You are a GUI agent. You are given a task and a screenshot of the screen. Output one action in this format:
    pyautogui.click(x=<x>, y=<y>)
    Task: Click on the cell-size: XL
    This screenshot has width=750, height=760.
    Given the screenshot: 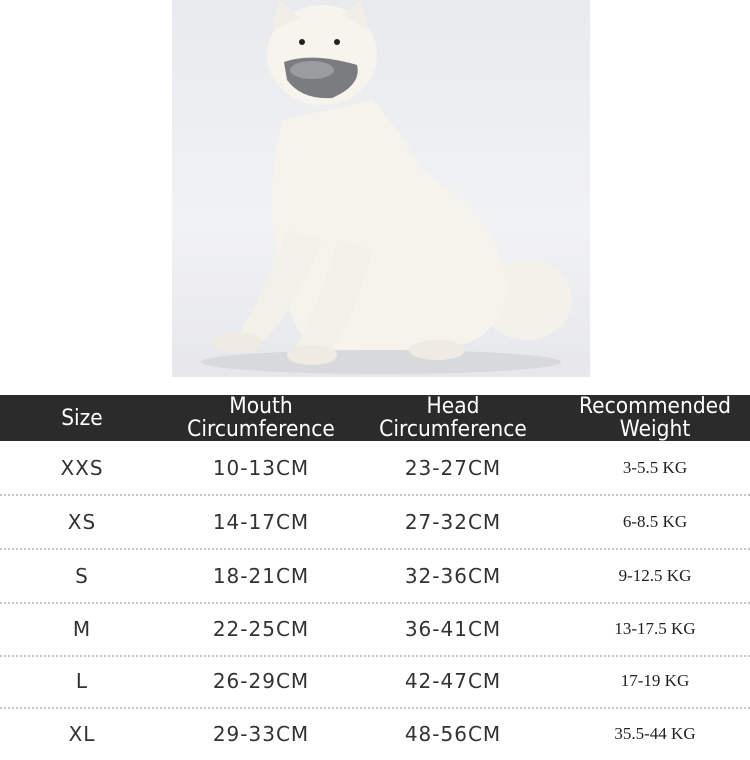 What is the action you would take?
    pyautogui.click(x=82, y=733)
    